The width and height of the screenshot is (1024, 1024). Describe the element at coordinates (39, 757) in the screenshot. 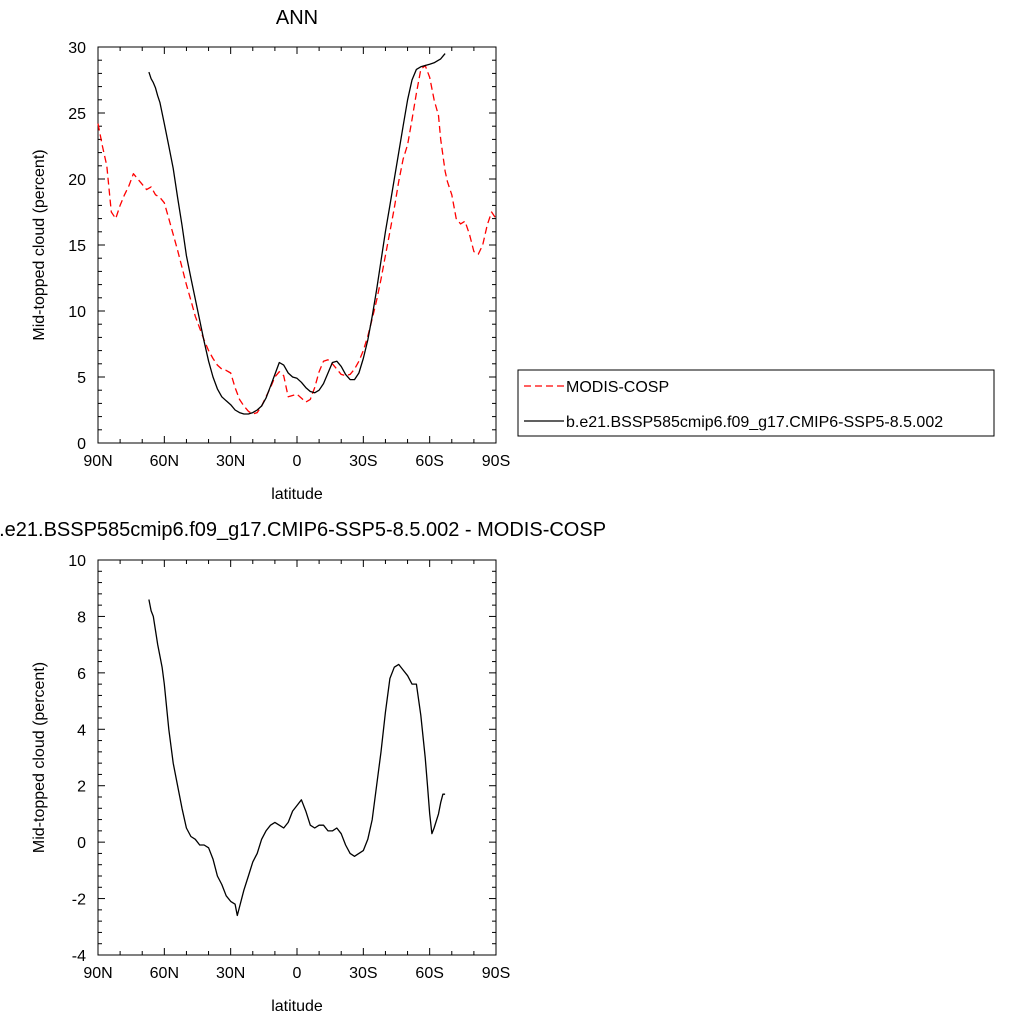

I see `bottom-y-axis-label: Mid-topped cloud (percent)` at that location.